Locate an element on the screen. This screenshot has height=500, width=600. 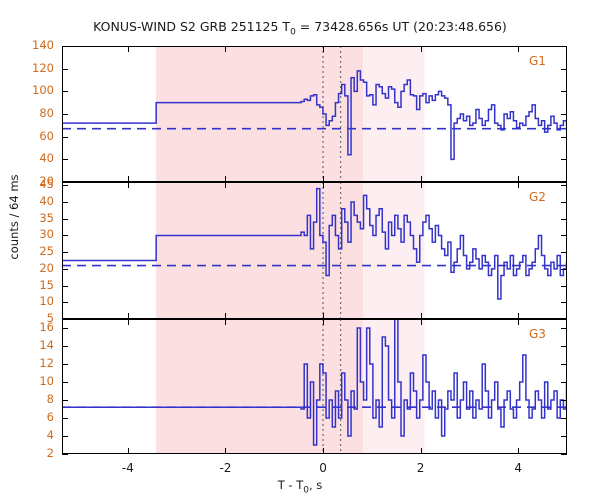
y-tick-label: 2 is located at coordinates (50, 453).